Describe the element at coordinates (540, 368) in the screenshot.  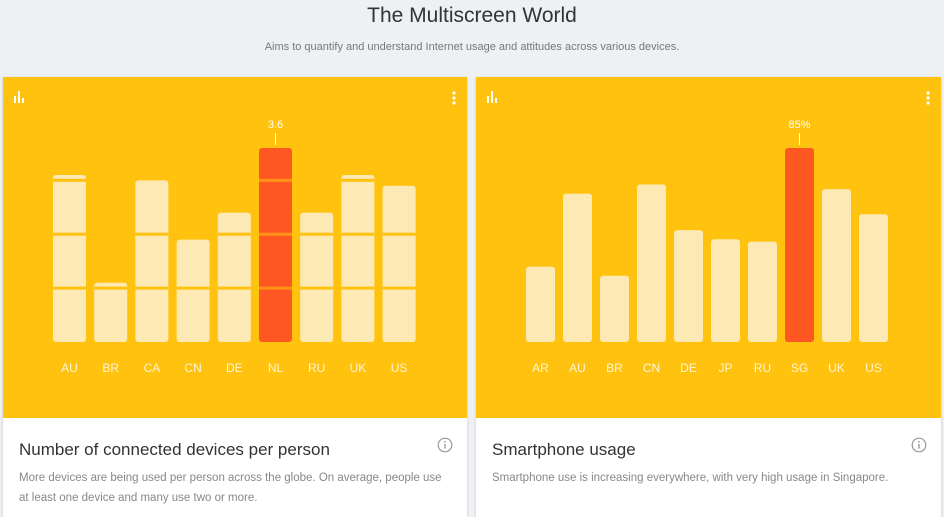
I see `x-tick-label: AR` at that location.